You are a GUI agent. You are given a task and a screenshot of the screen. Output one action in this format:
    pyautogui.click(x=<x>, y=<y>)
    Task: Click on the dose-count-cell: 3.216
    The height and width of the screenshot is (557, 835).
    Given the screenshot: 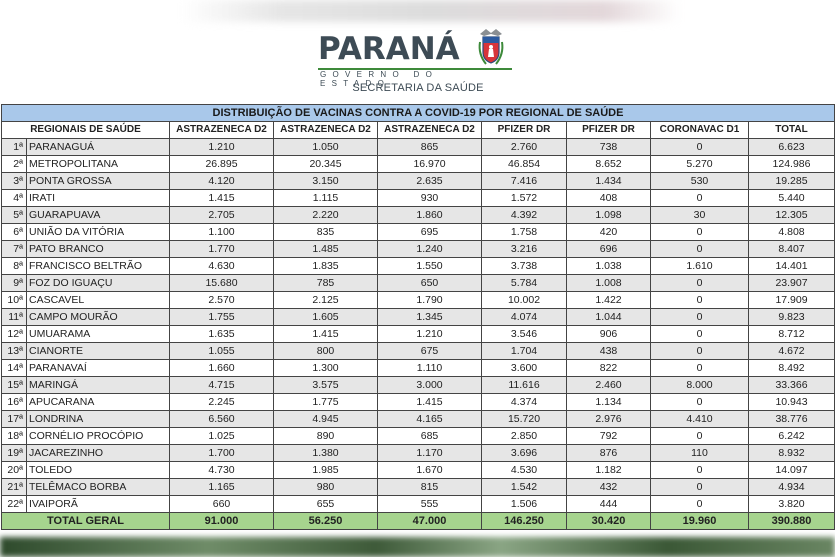 What is the action you would take?
    pyautogui.click(x=524, y=249)
    